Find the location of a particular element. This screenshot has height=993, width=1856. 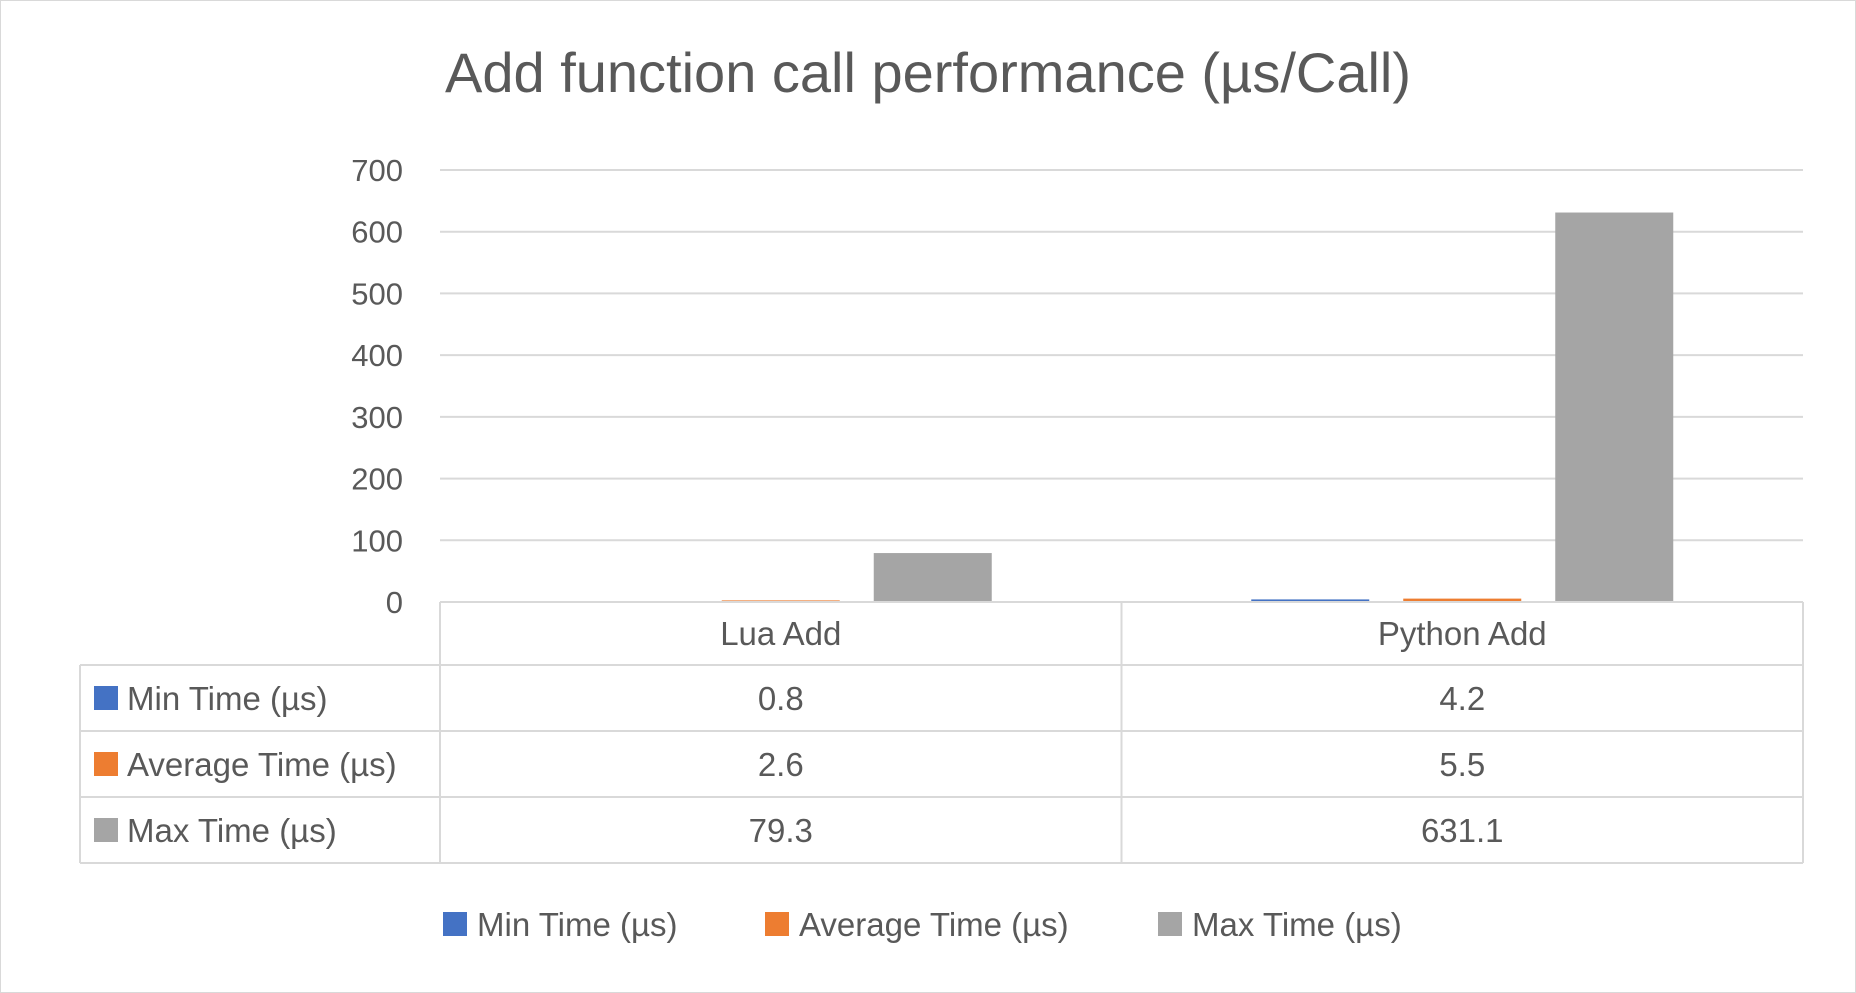

legend-label: Max Time (µs) is located at coordinates (1297, 924).